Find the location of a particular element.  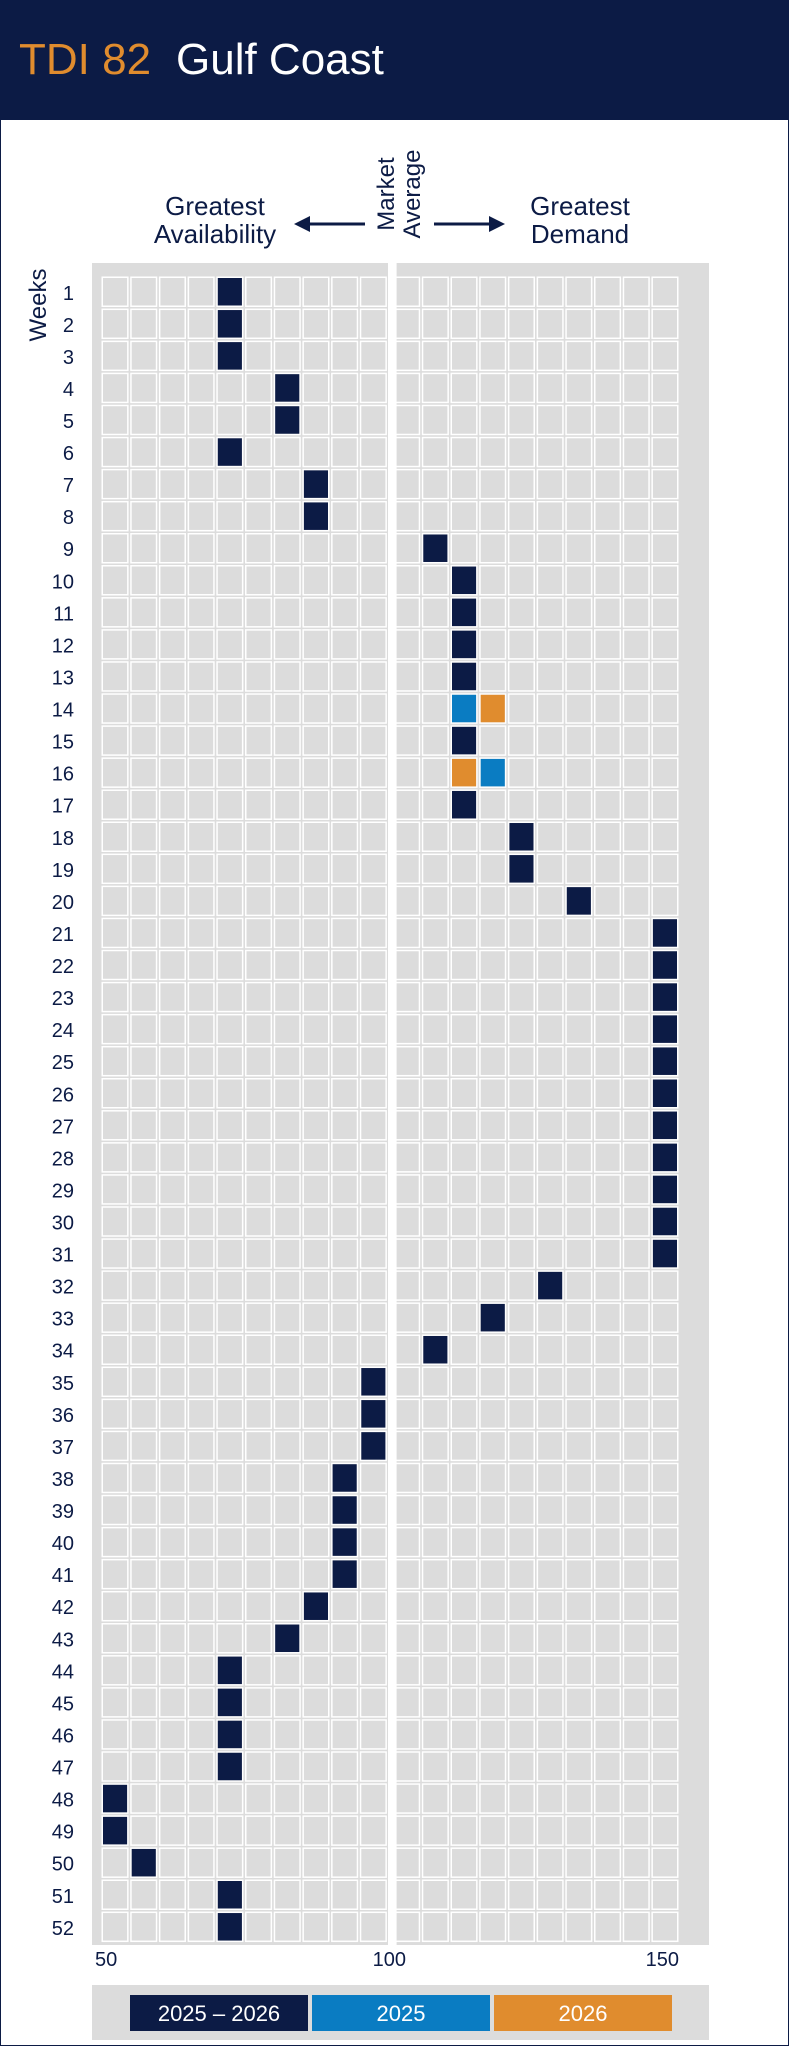

week-label: 51 is located at coordinates (63, 1897).